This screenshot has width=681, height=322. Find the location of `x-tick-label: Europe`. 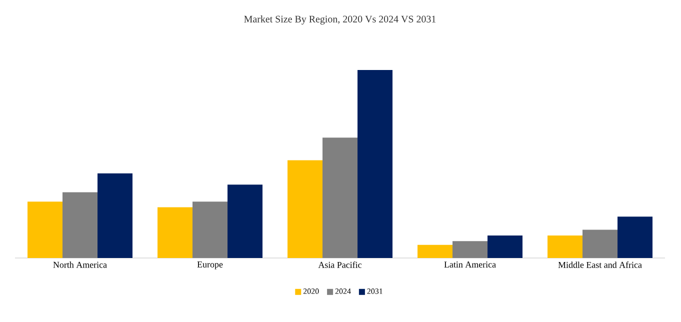

x-tick-label: Europe is located at coordinates (210, 266).